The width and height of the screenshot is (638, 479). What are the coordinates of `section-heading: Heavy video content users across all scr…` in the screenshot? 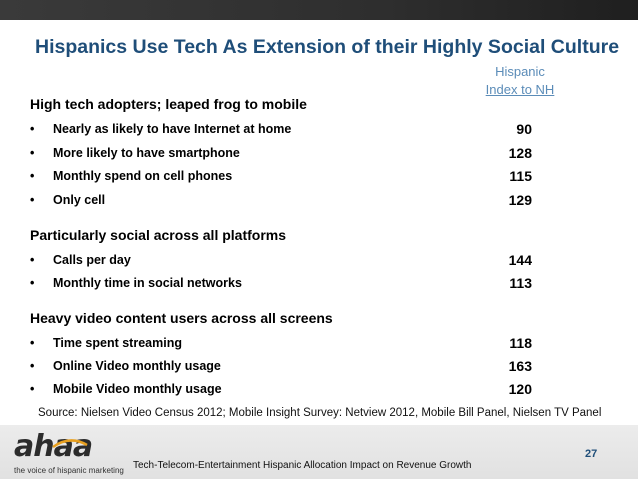 It's located at (181, 318).